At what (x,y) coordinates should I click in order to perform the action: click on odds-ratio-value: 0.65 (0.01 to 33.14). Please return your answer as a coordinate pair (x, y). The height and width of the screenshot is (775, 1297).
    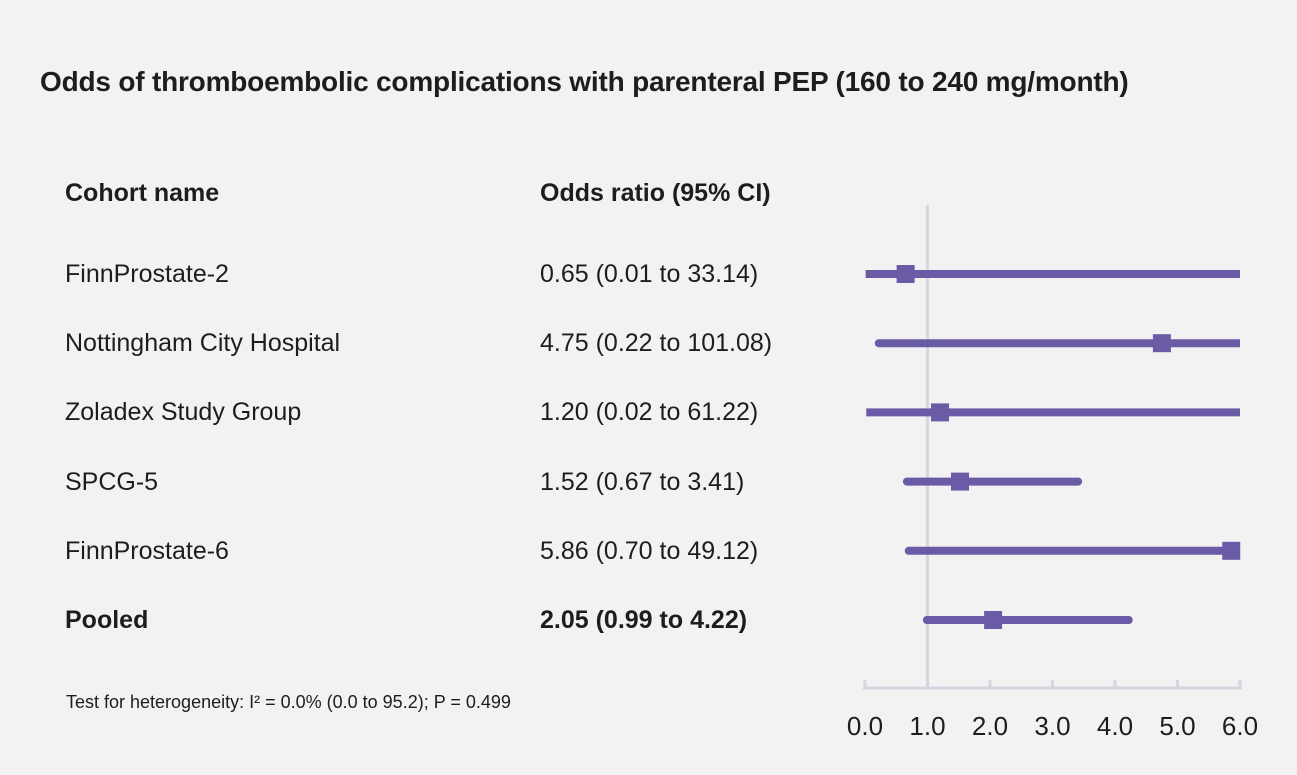
    Looking at the image, I should click on (649, 274).